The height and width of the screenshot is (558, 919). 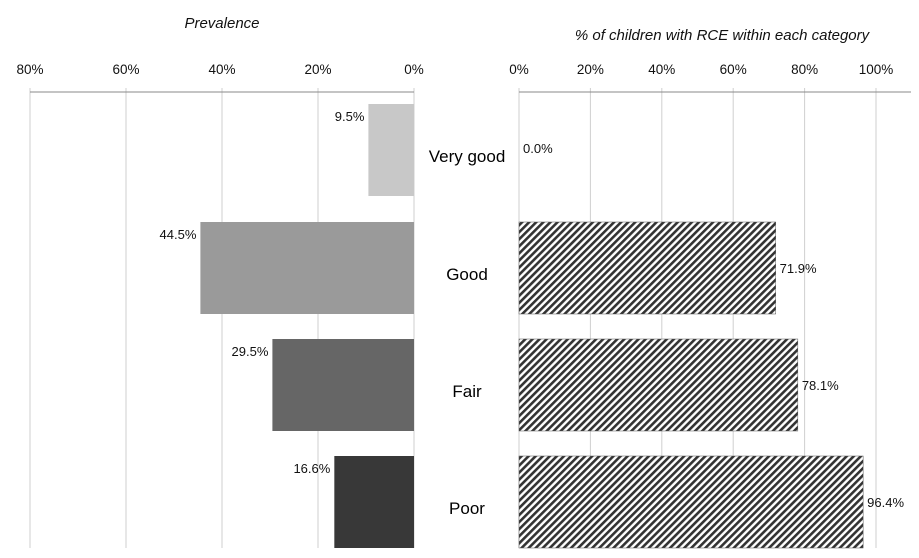 What do you see at coordinates (590, 69) in the screenshot?
I see `right-tick-label: 20%` at bounding box center [590, 69].